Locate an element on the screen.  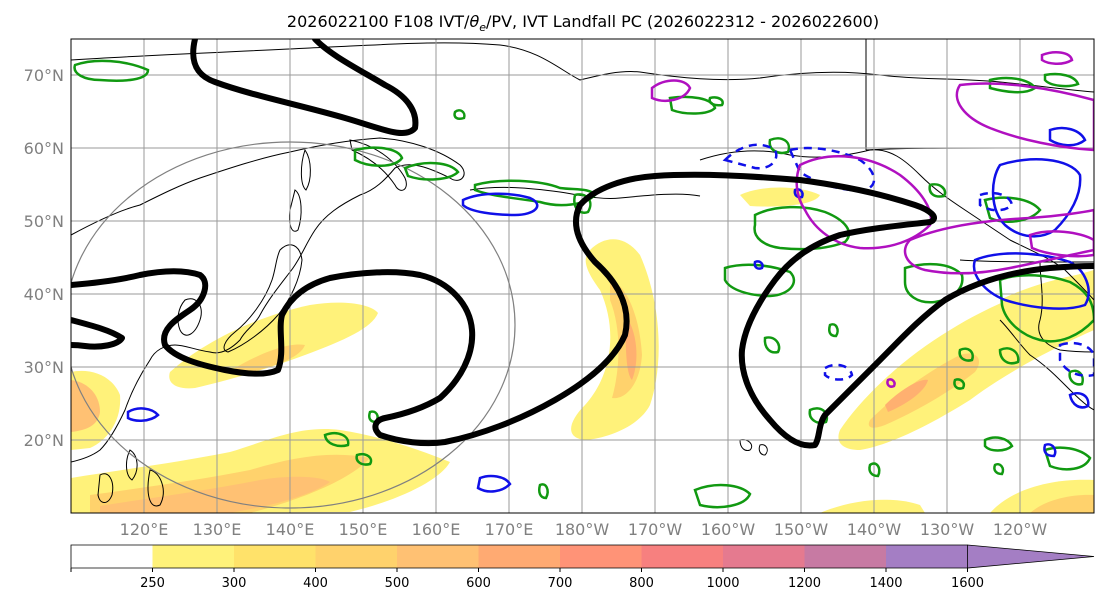
colorbar-tick-label: 700 is located at coordinates (560, 583).